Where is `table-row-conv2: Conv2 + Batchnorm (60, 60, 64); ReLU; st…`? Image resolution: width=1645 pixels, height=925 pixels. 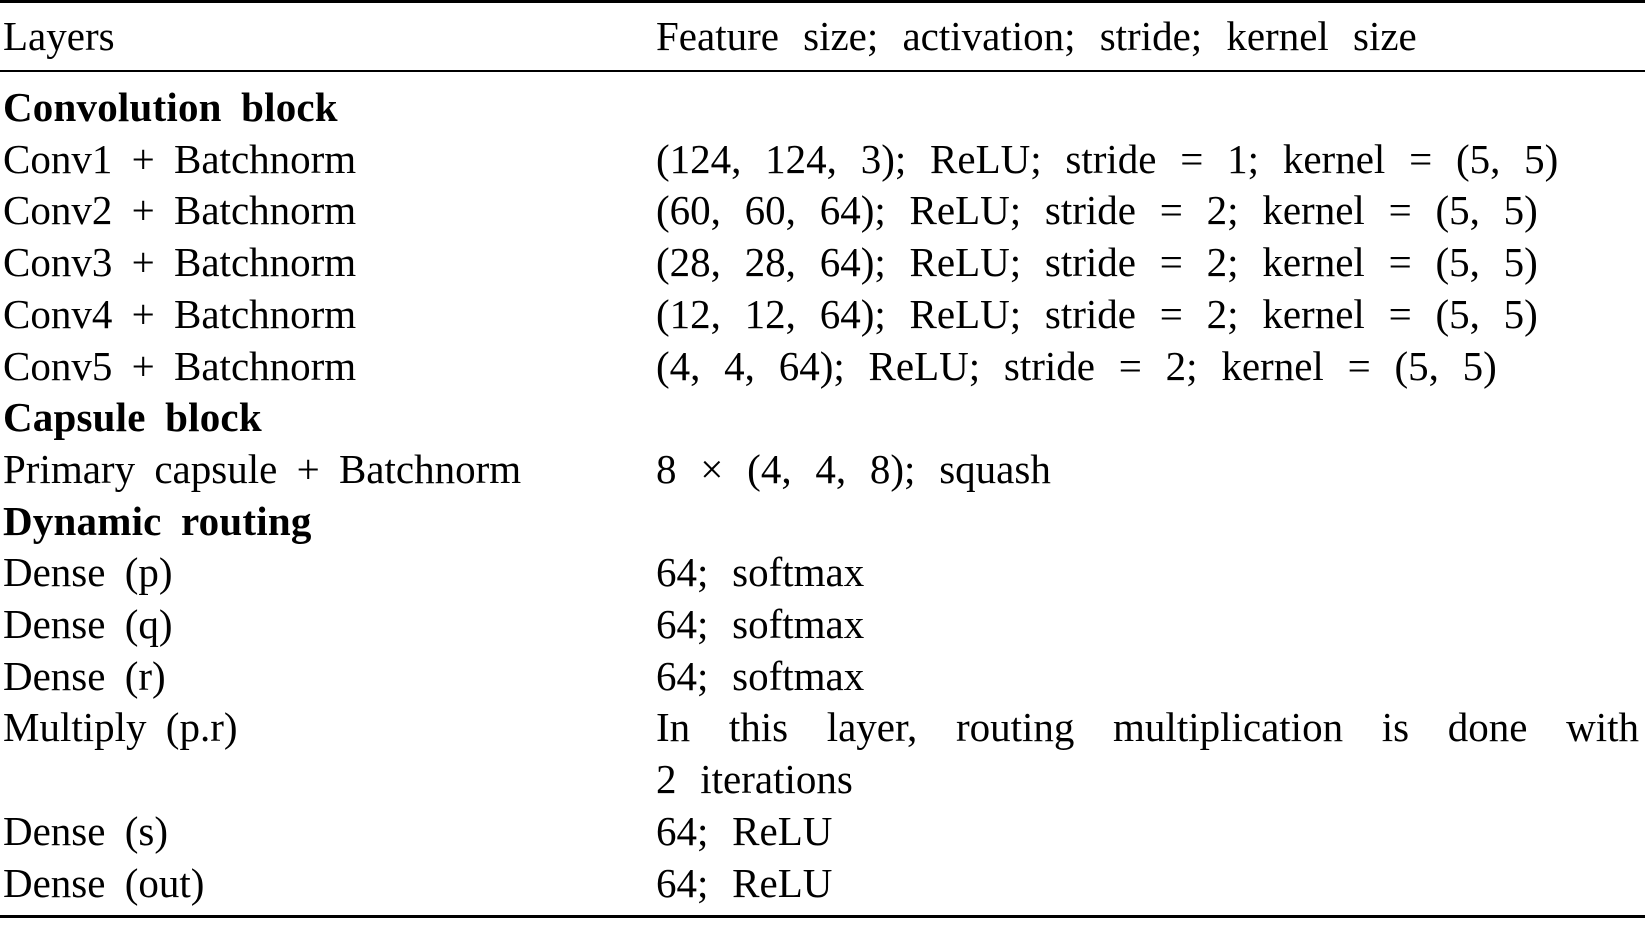
table-row-conv2: Conv2 + Batchnorm (60, 60, 64); ReLU; st… is located at coordinates (822, 211).